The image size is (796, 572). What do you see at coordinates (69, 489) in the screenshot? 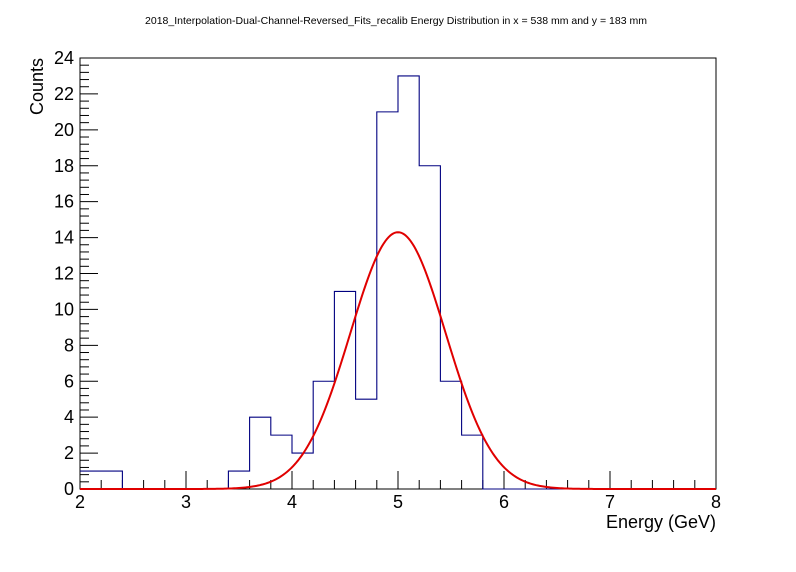
I see `y-tick-label: 0` at bounding box center [69, 489].